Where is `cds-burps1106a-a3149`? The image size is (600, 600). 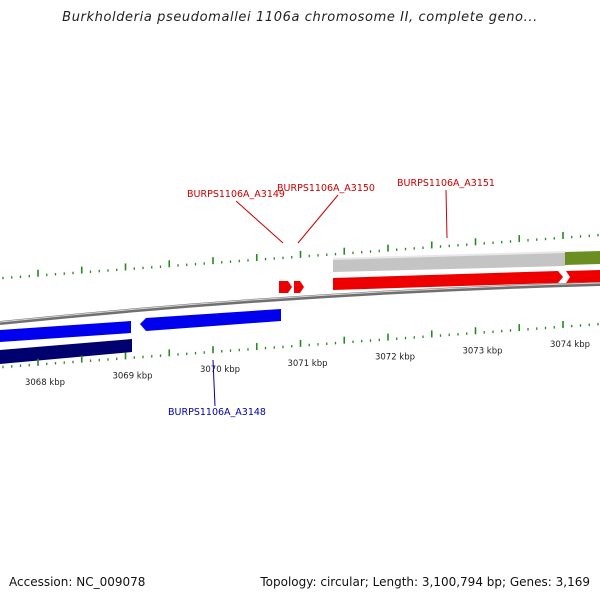
cds-burps1106a-a3149 is located at coordinates (285, 287).